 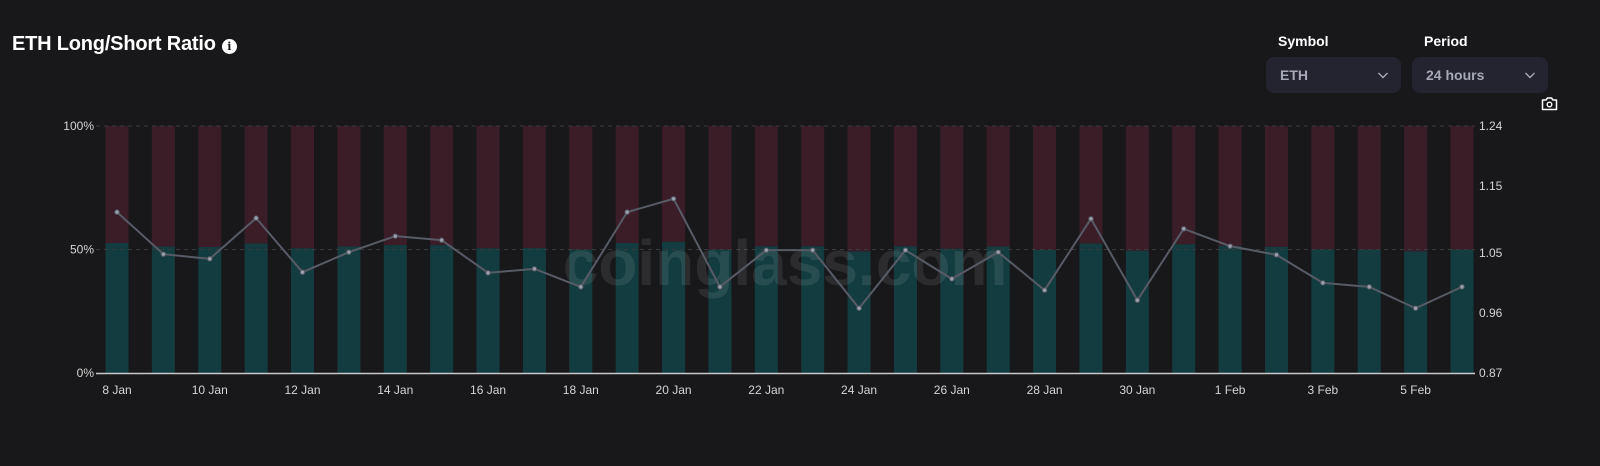 I want to click on bar-27-jan, so click(x=998, y=249).